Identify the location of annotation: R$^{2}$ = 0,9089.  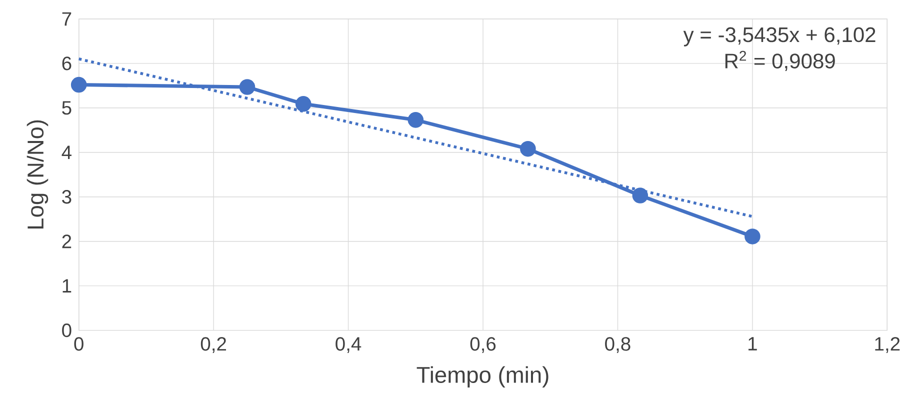
(780, 60).